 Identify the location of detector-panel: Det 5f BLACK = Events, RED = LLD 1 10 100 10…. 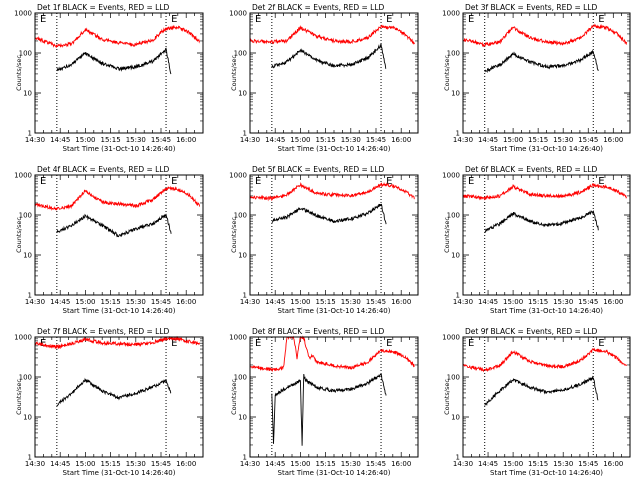
(324, 240).